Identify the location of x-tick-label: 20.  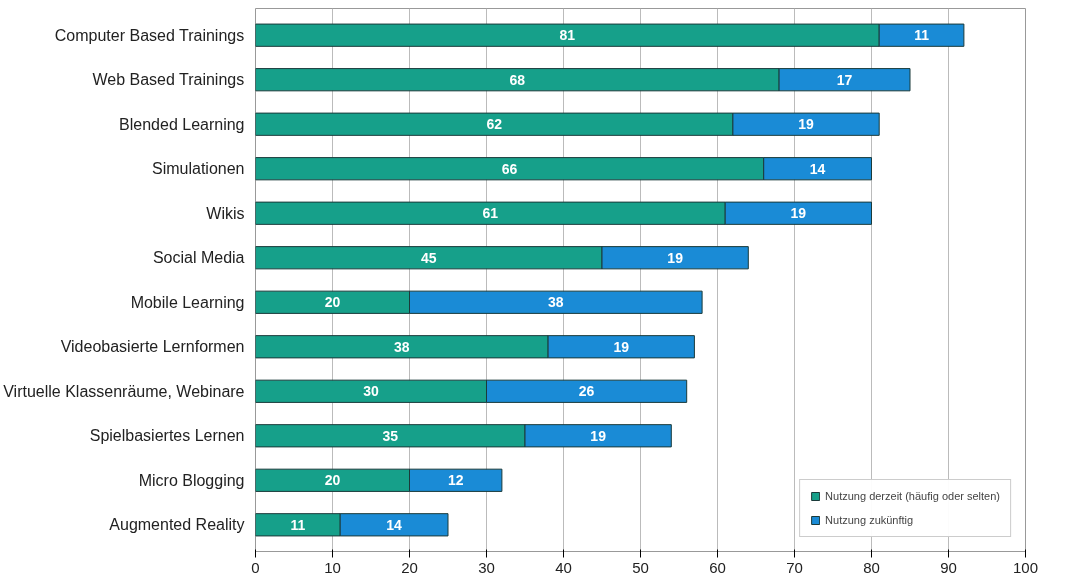
(409, 567).